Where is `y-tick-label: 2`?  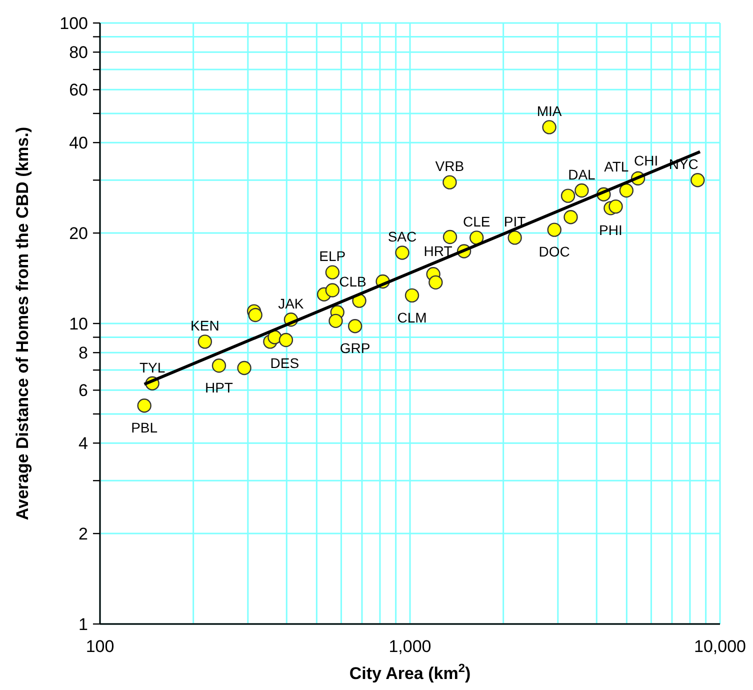
y-tick-label: 2 is located at coordinates (83, 534).